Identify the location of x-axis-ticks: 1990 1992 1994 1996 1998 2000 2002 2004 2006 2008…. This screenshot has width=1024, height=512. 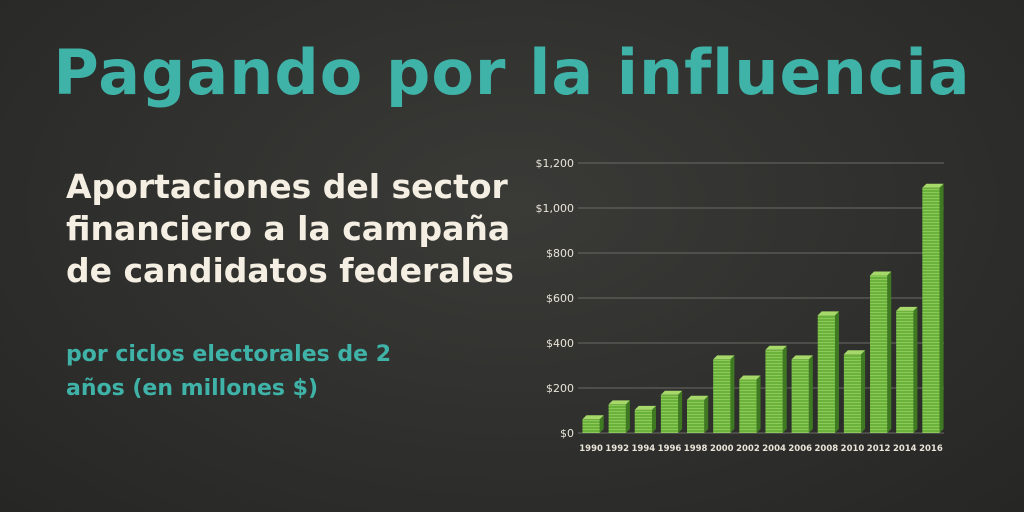
(761, 449).